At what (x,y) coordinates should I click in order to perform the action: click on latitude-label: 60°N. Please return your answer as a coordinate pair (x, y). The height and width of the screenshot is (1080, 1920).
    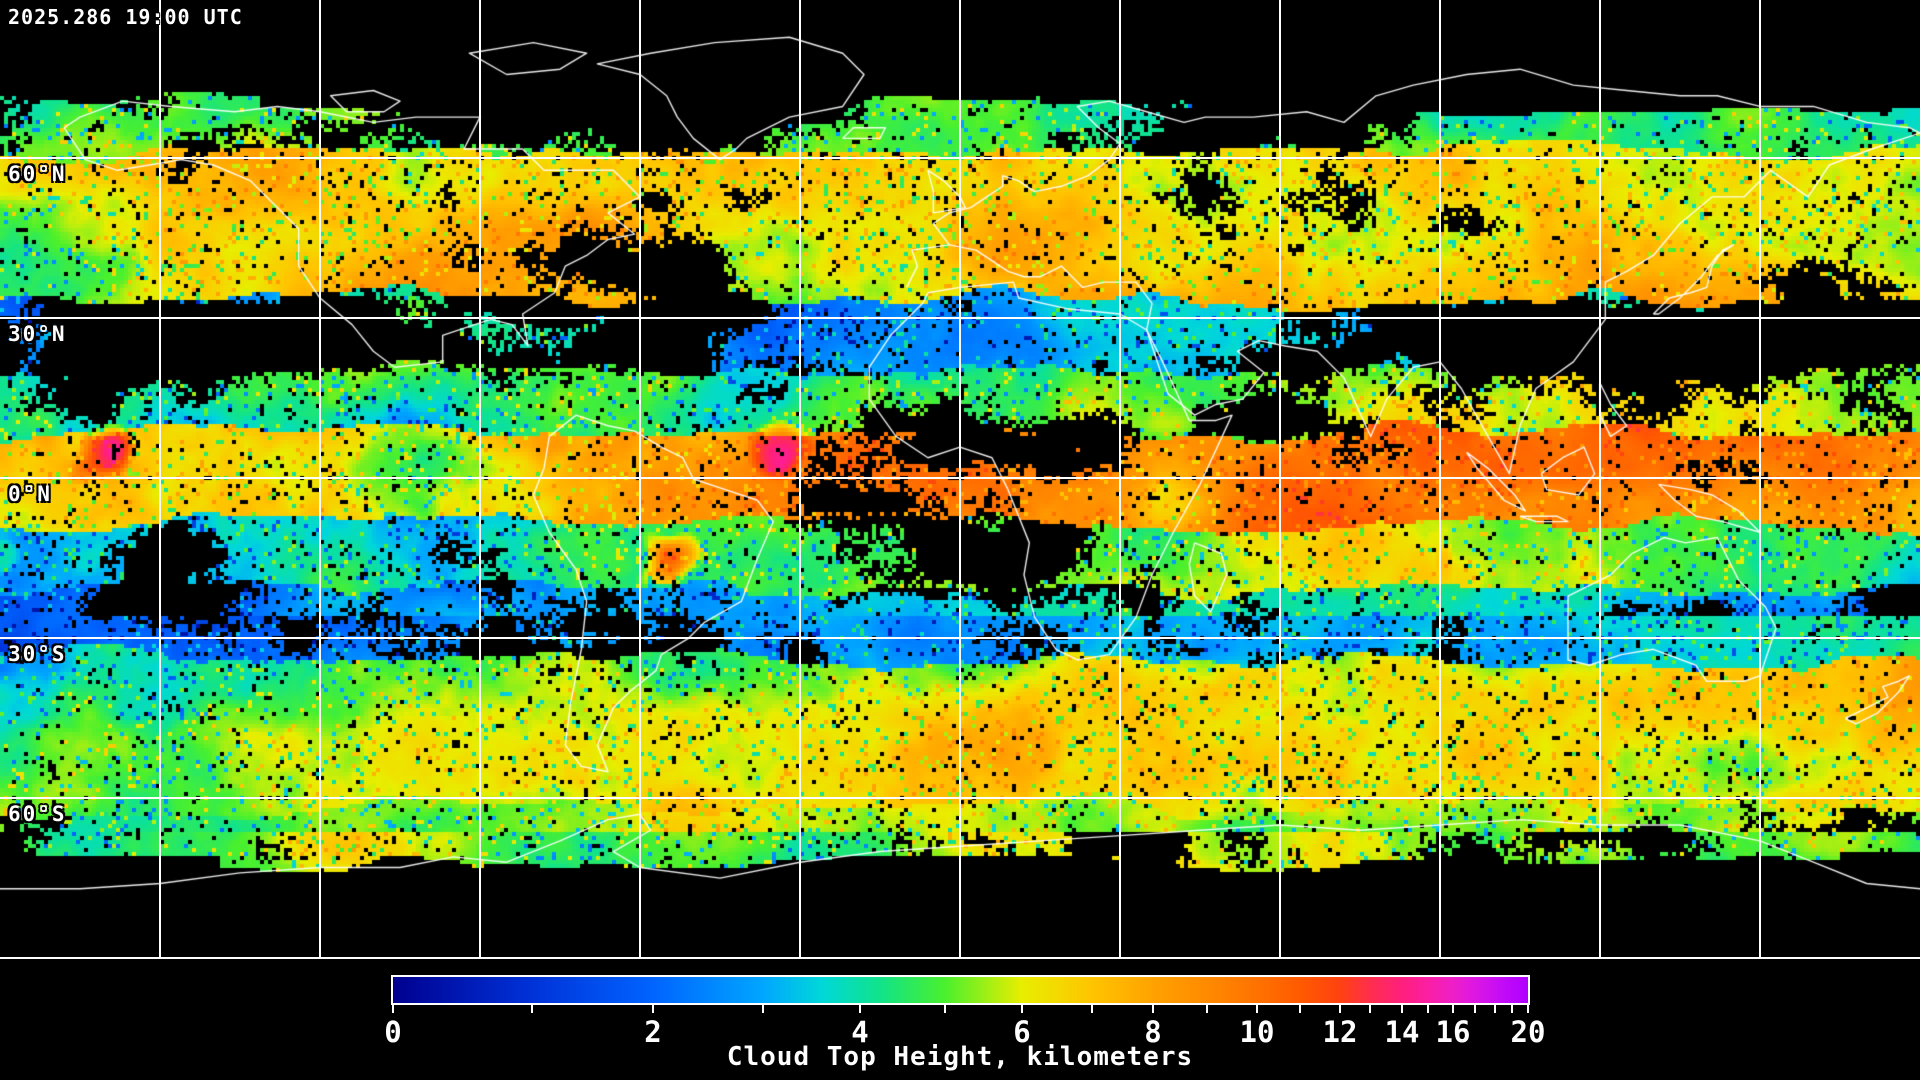
    Looking at the image, I should click on (37, 174).